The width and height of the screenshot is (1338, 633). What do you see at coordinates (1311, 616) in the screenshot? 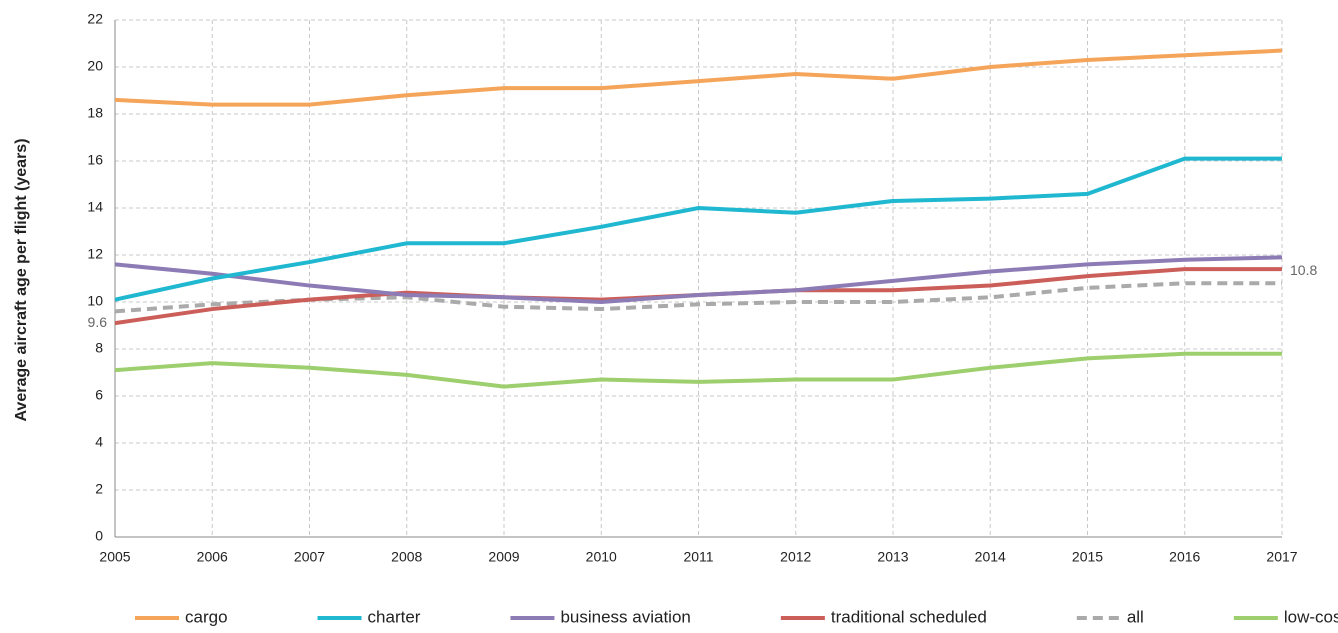
I see `legend-label: low-cost` at bounding box center [1311, 616].